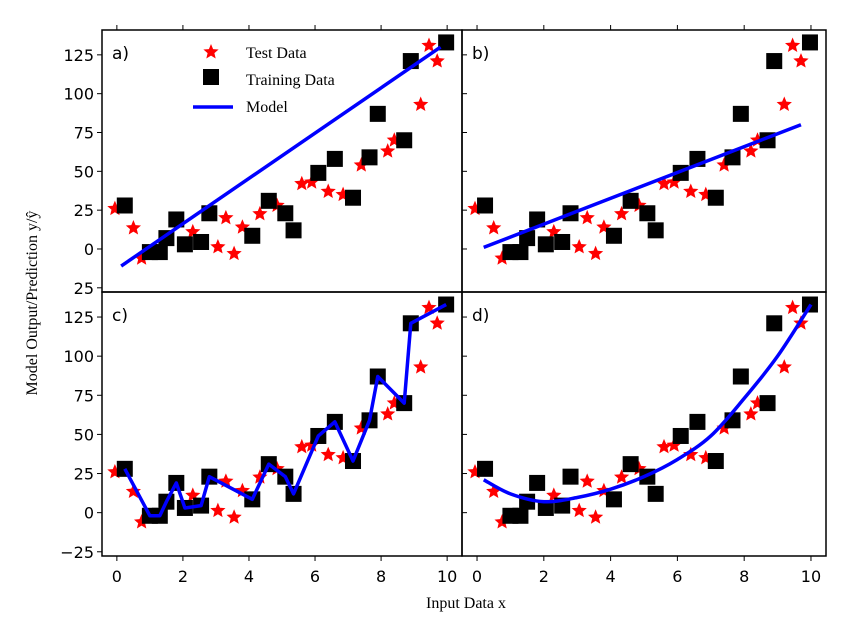  I want to click on x-tick-label: 10, so click(447, 576).